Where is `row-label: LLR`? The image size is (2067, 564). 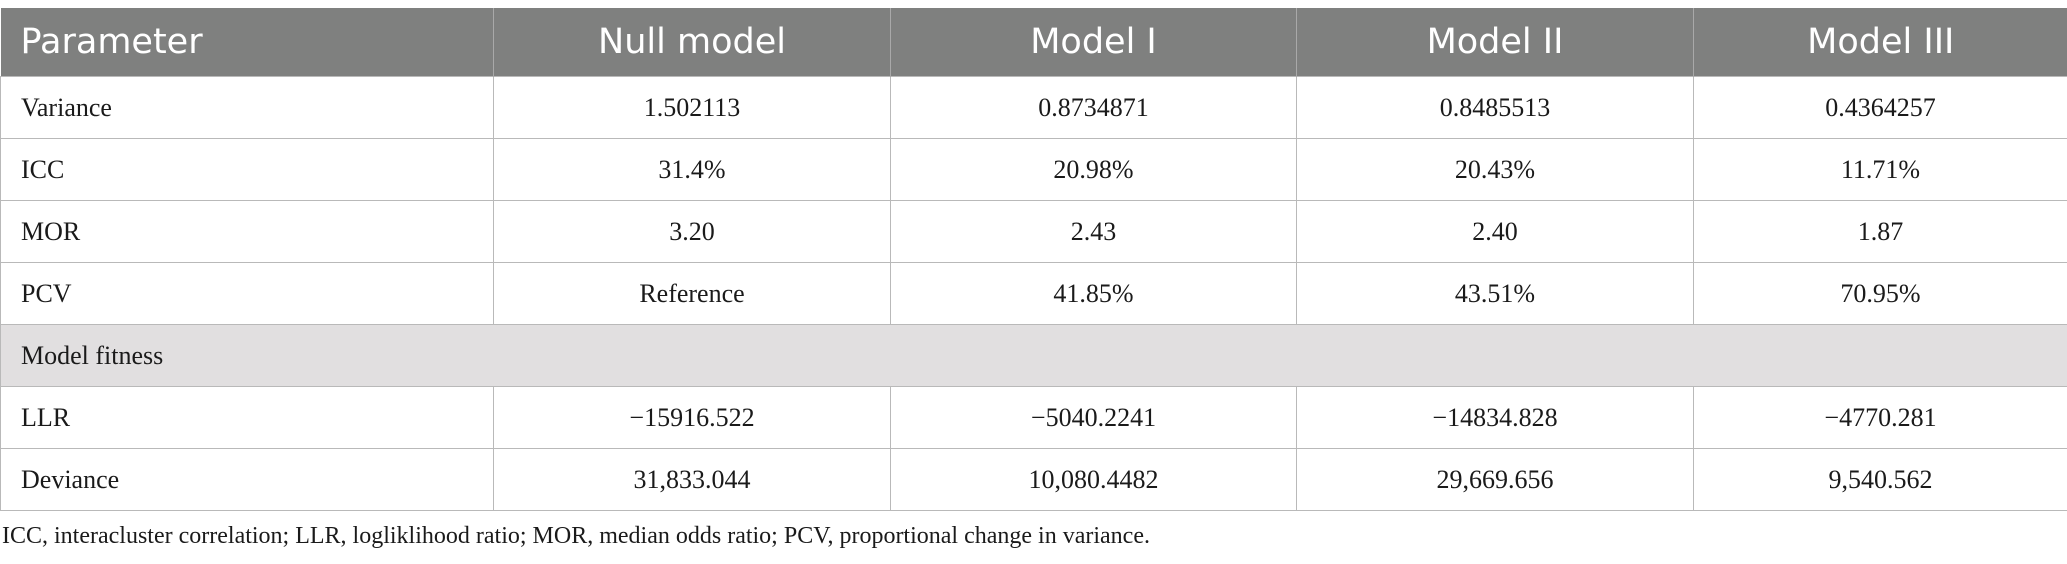 row-label: LLR is located at coordinates (247, 417).